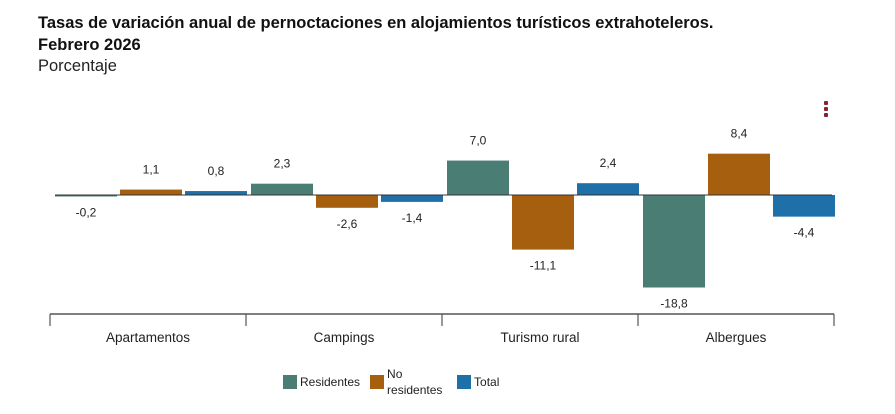 Image resolution: width=895 pixels, height=414 pixels. I want to click on data-label: -1,4, so click(412, 218).